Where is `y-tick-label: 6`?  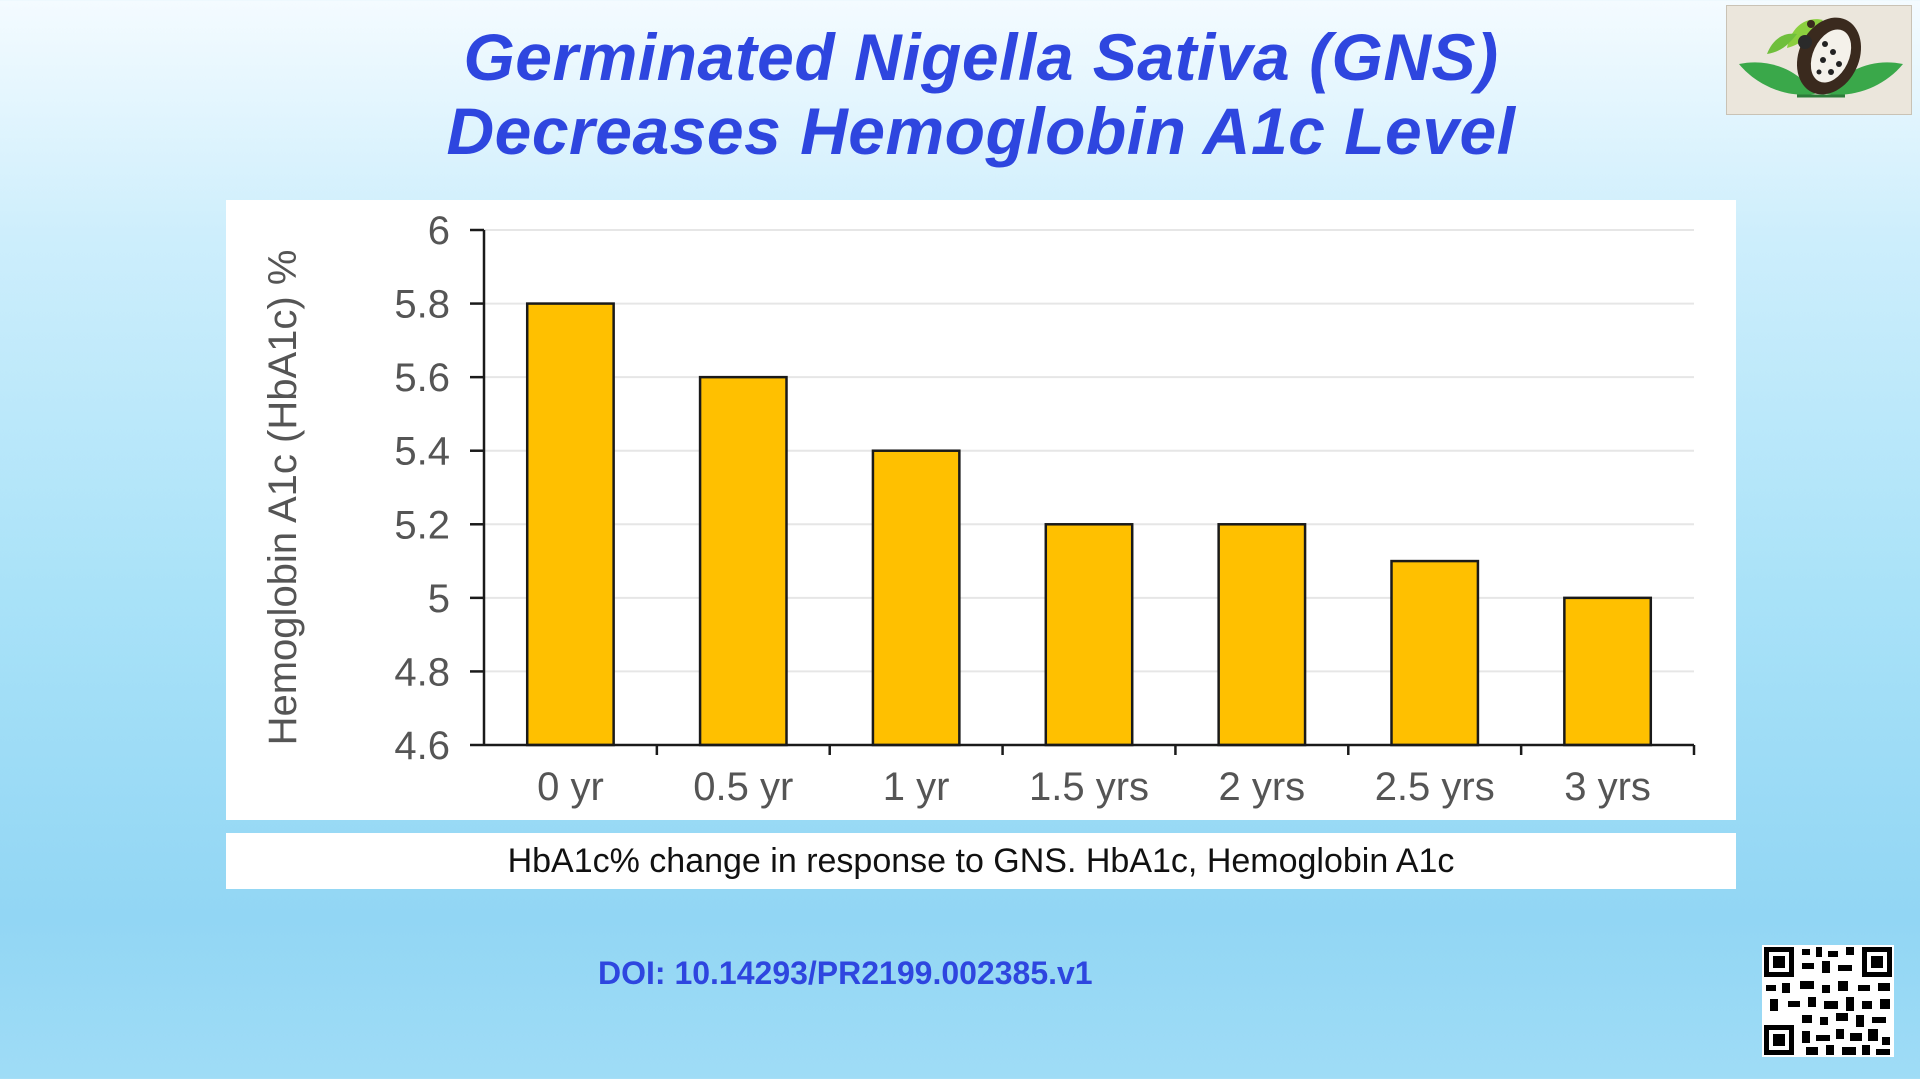 y-tick-label: 6 is located at coordinates (439, 231).